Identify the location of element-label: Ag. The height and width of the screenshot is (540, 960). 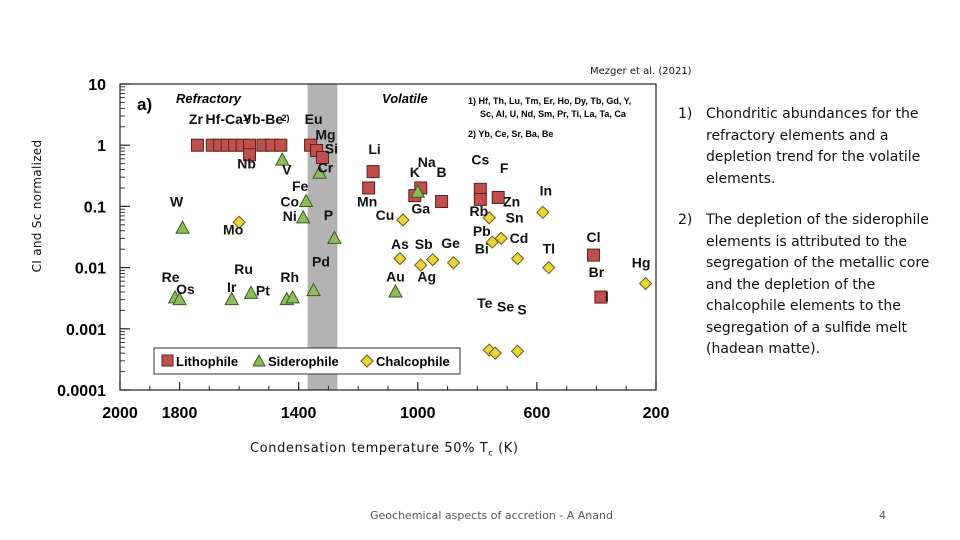
(426, 277).